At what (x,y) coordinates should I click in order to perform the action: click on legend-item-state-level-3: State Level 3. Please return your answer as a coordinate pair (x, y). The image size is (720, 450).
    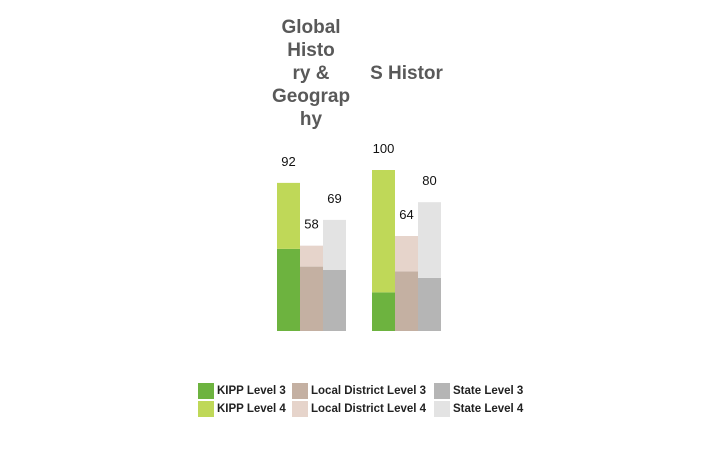
    Looking at the image, I should click on (478, 390).